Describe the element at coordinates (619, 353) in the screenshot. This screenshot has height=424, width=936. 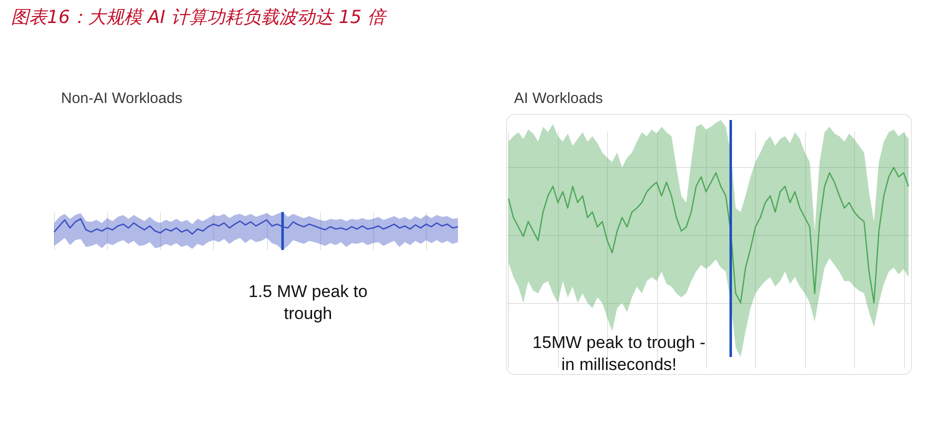
I see `text: 15MW peak to trough - in milliseconds!` at that location.